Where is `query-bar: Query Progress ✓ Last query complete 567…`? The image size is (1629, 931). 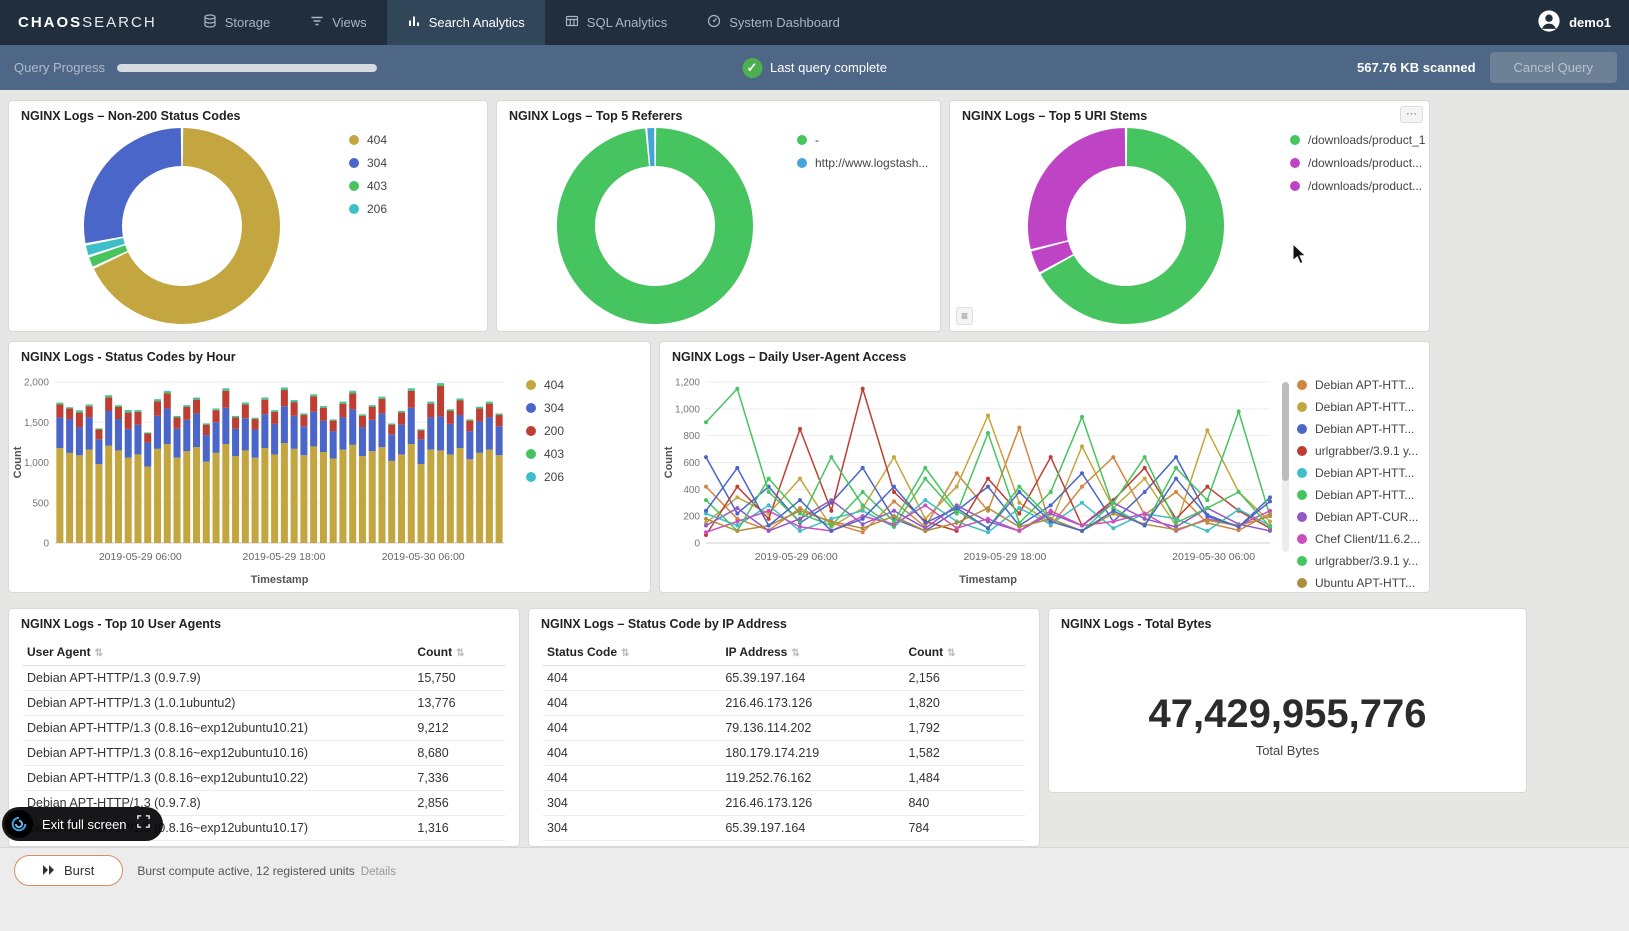 query-bar: Query Progress ✓ Last query complete 567… is located at coordinates (814, 67).